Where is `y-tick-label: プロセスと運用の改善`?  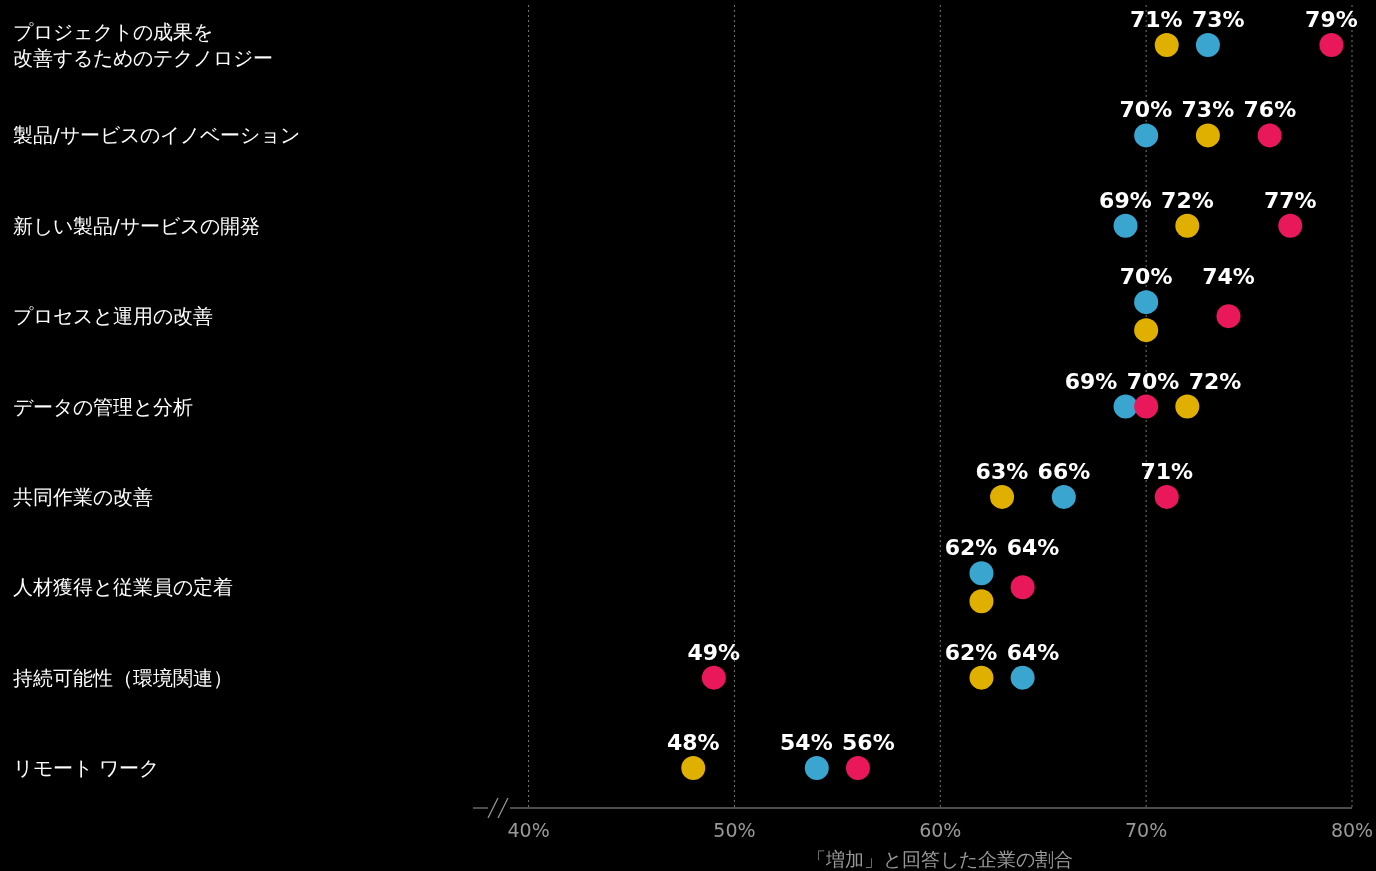
y-tick-label: プロセスと運用の改善 is located at coordinates (113, 316).